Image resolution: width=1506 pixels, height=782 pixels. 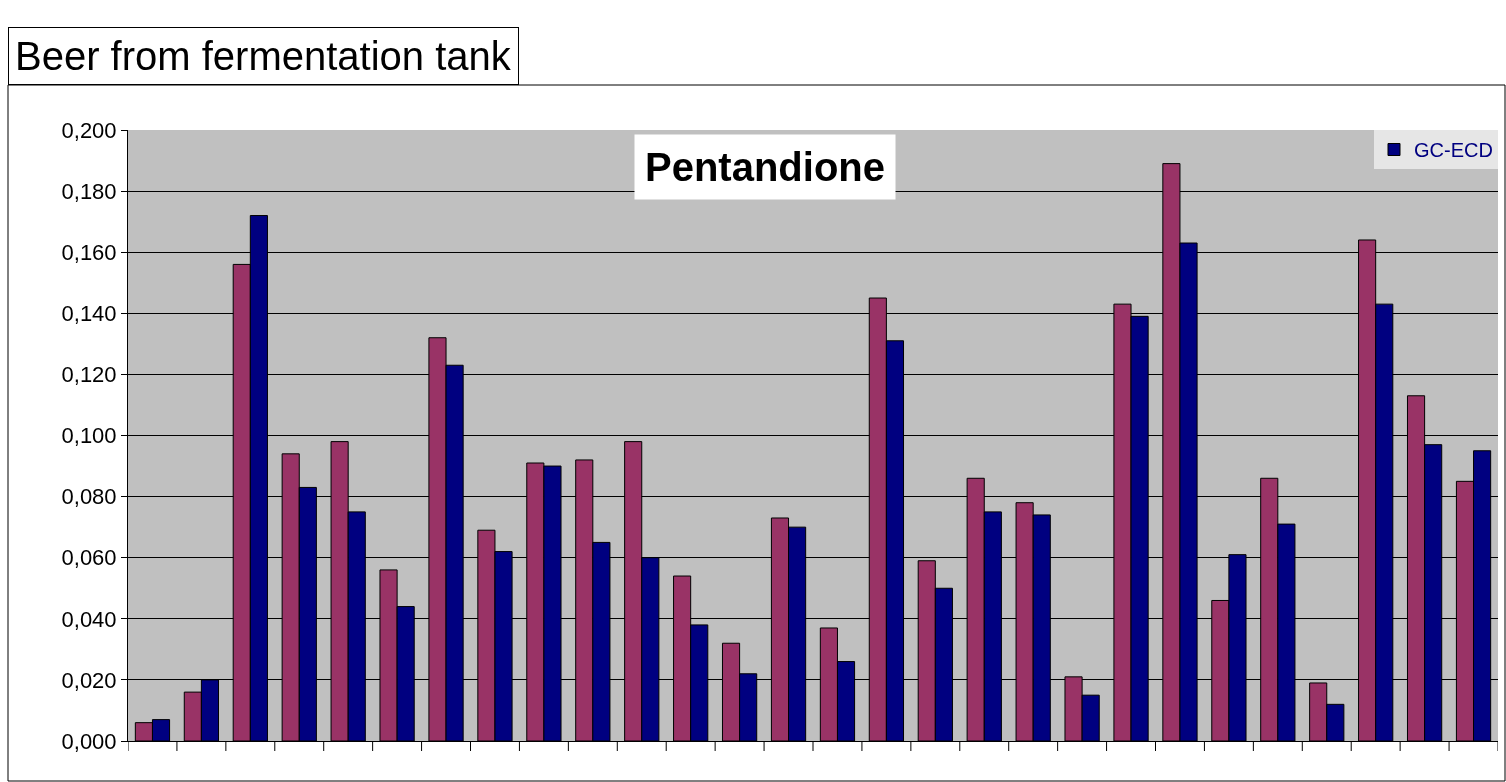 What do you see at coordinates (89, 558) in the screenshot?
I see `y-tick-label: 0,060` at bounding box center [89, 558].